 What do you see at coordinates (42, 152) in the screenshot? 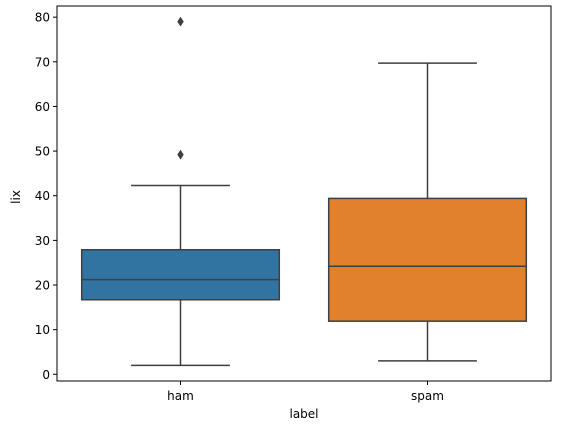
I see `y-tick-label-50: 50` at bounding box center [42, 152].